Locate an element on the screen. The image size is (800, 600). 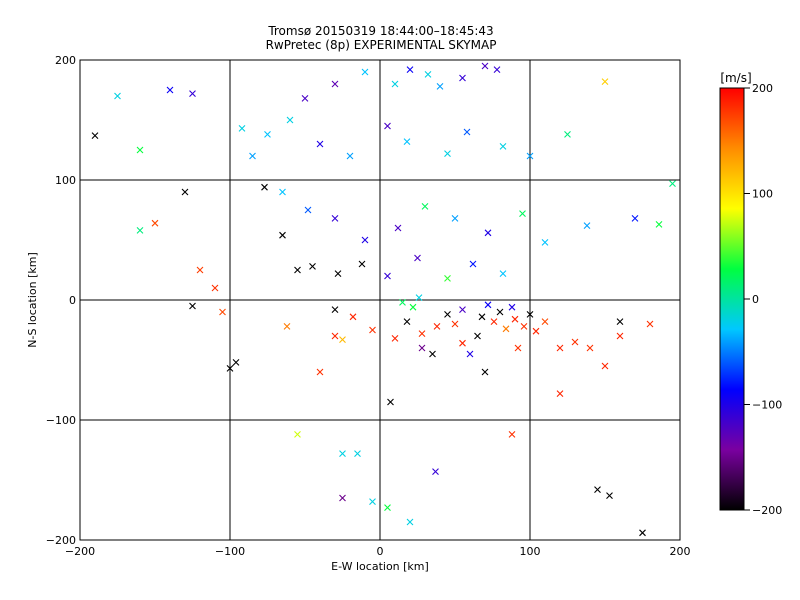
y-axis-label: N-S location [km] is located at coordinates (32, 300).